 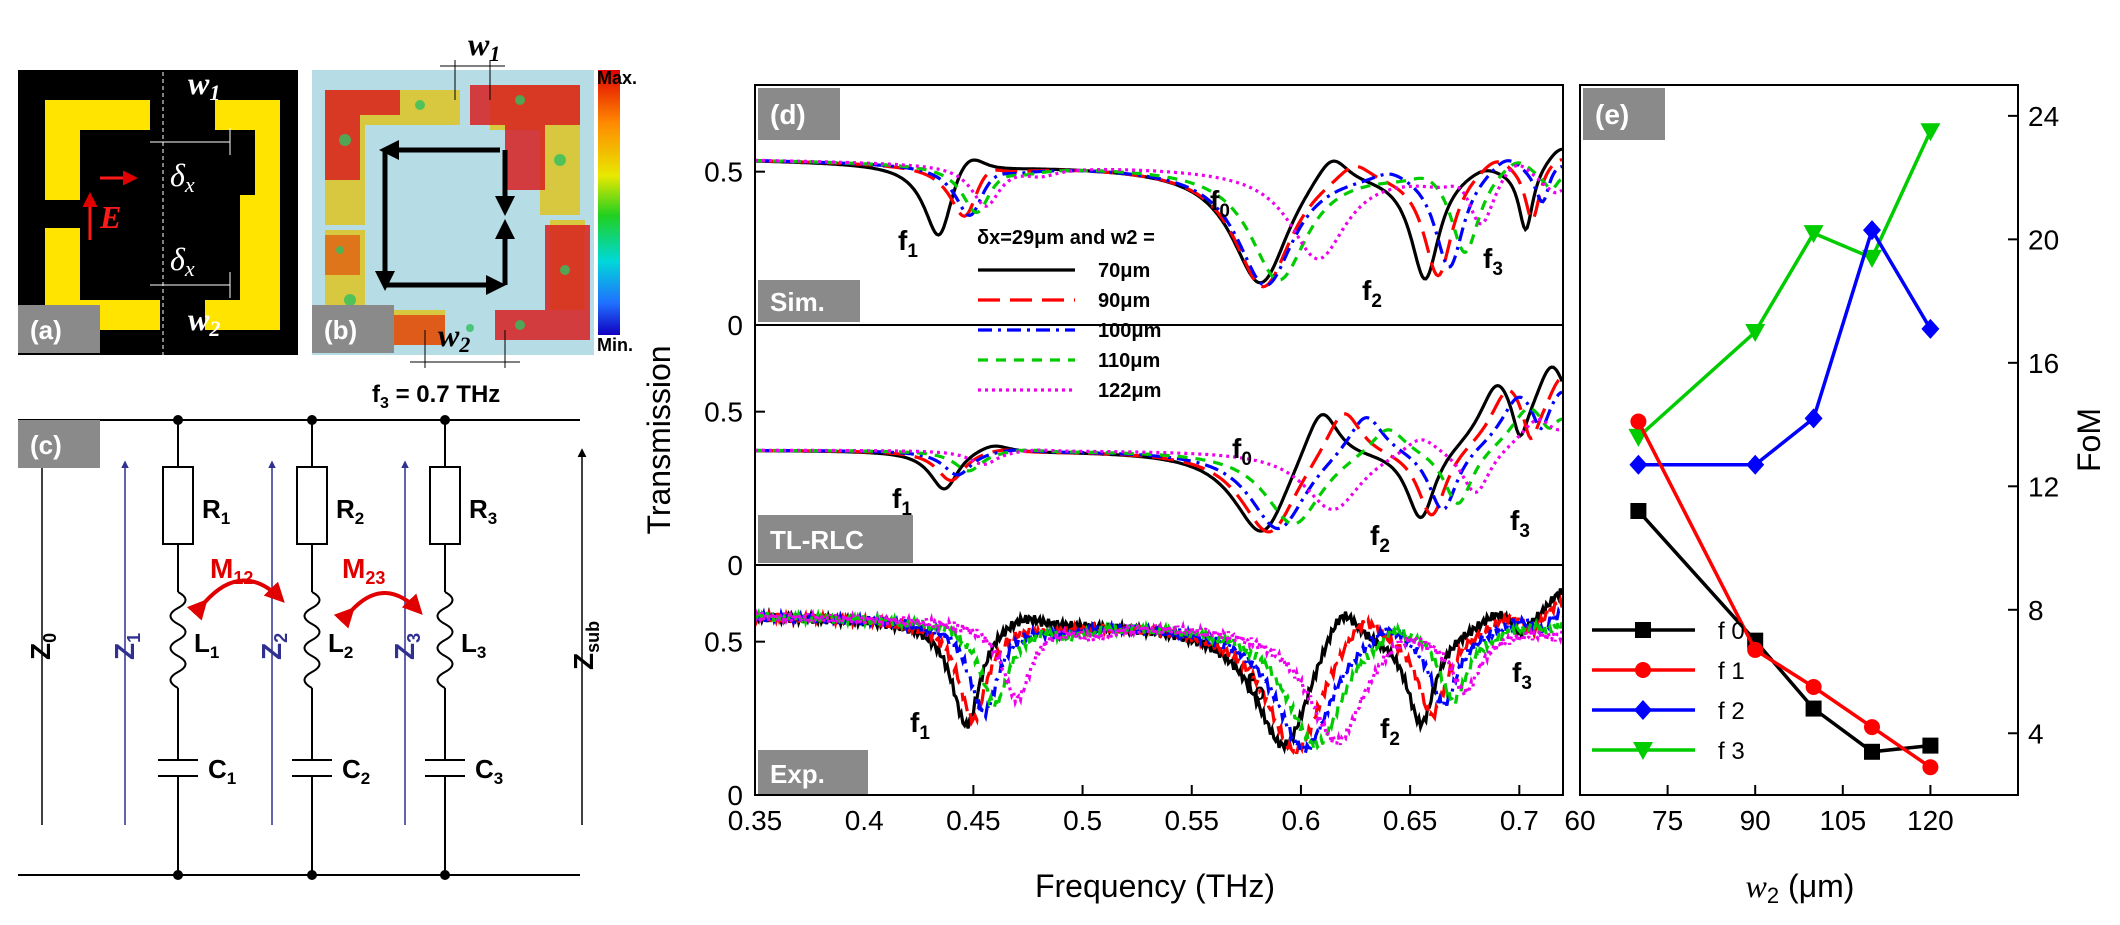 What do you see at coordinates (182, 177) in the screenshot?
I see `dx-label-top: δx` at bounding box center [182, 177].